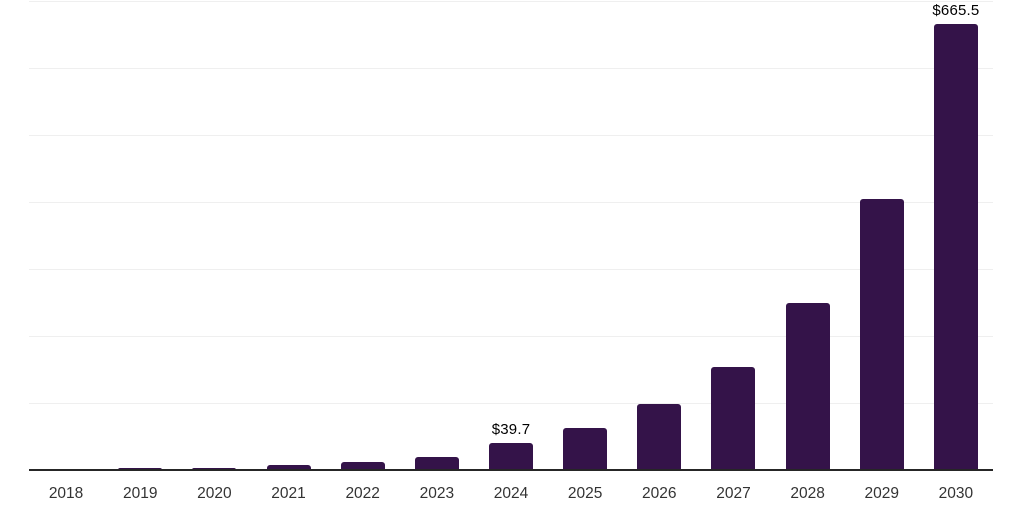 The height and width of the screenshot is (512, 1024). I want to click on x-tick-label-2019: 2019, so click(140, 493).